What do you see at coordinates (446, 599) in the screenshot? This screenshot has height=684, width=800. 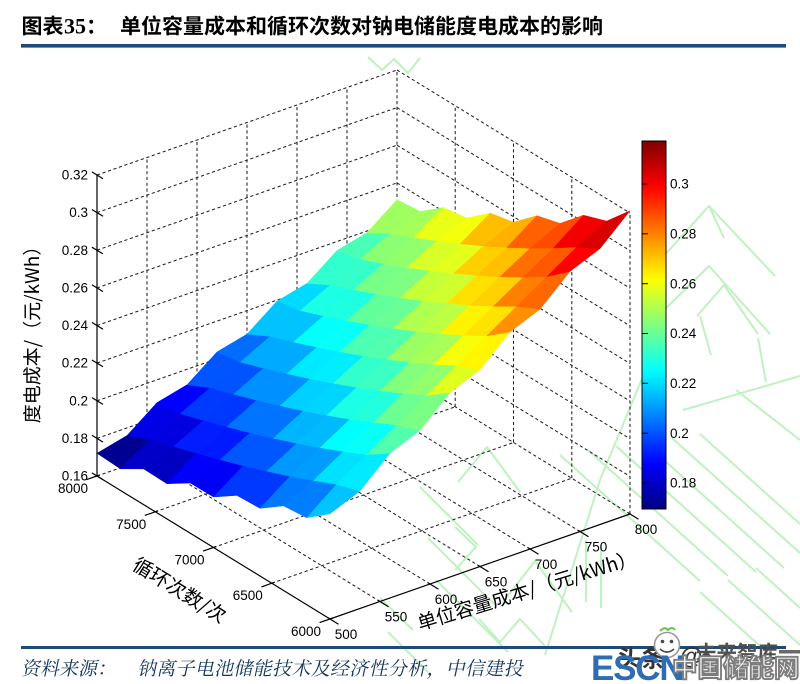 I see `svg-text: 600` at bounding box center [446, 599].